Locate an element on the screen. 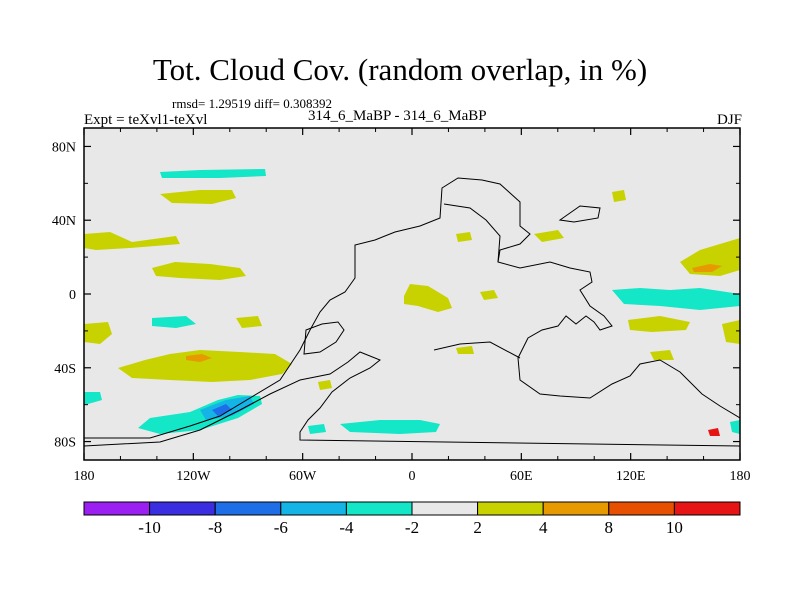  colorbar-label: 2 is located at coordinates (477, 527).